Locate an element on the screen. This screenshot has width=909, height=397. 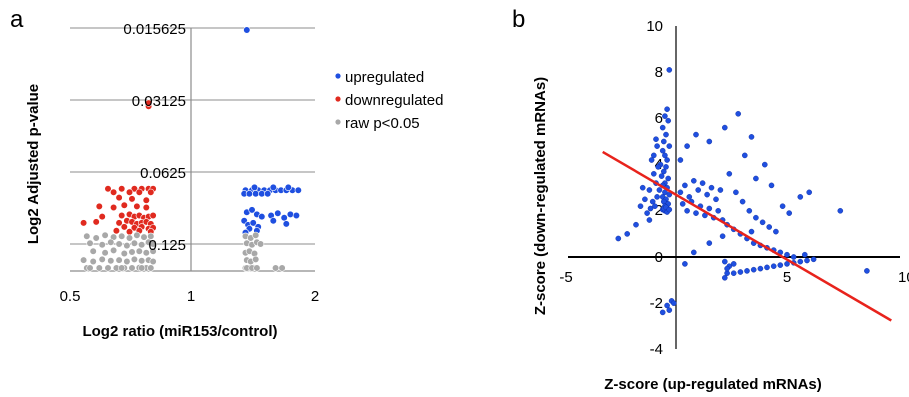
y-tick-label: -4 is located at coordinates (656, 349).